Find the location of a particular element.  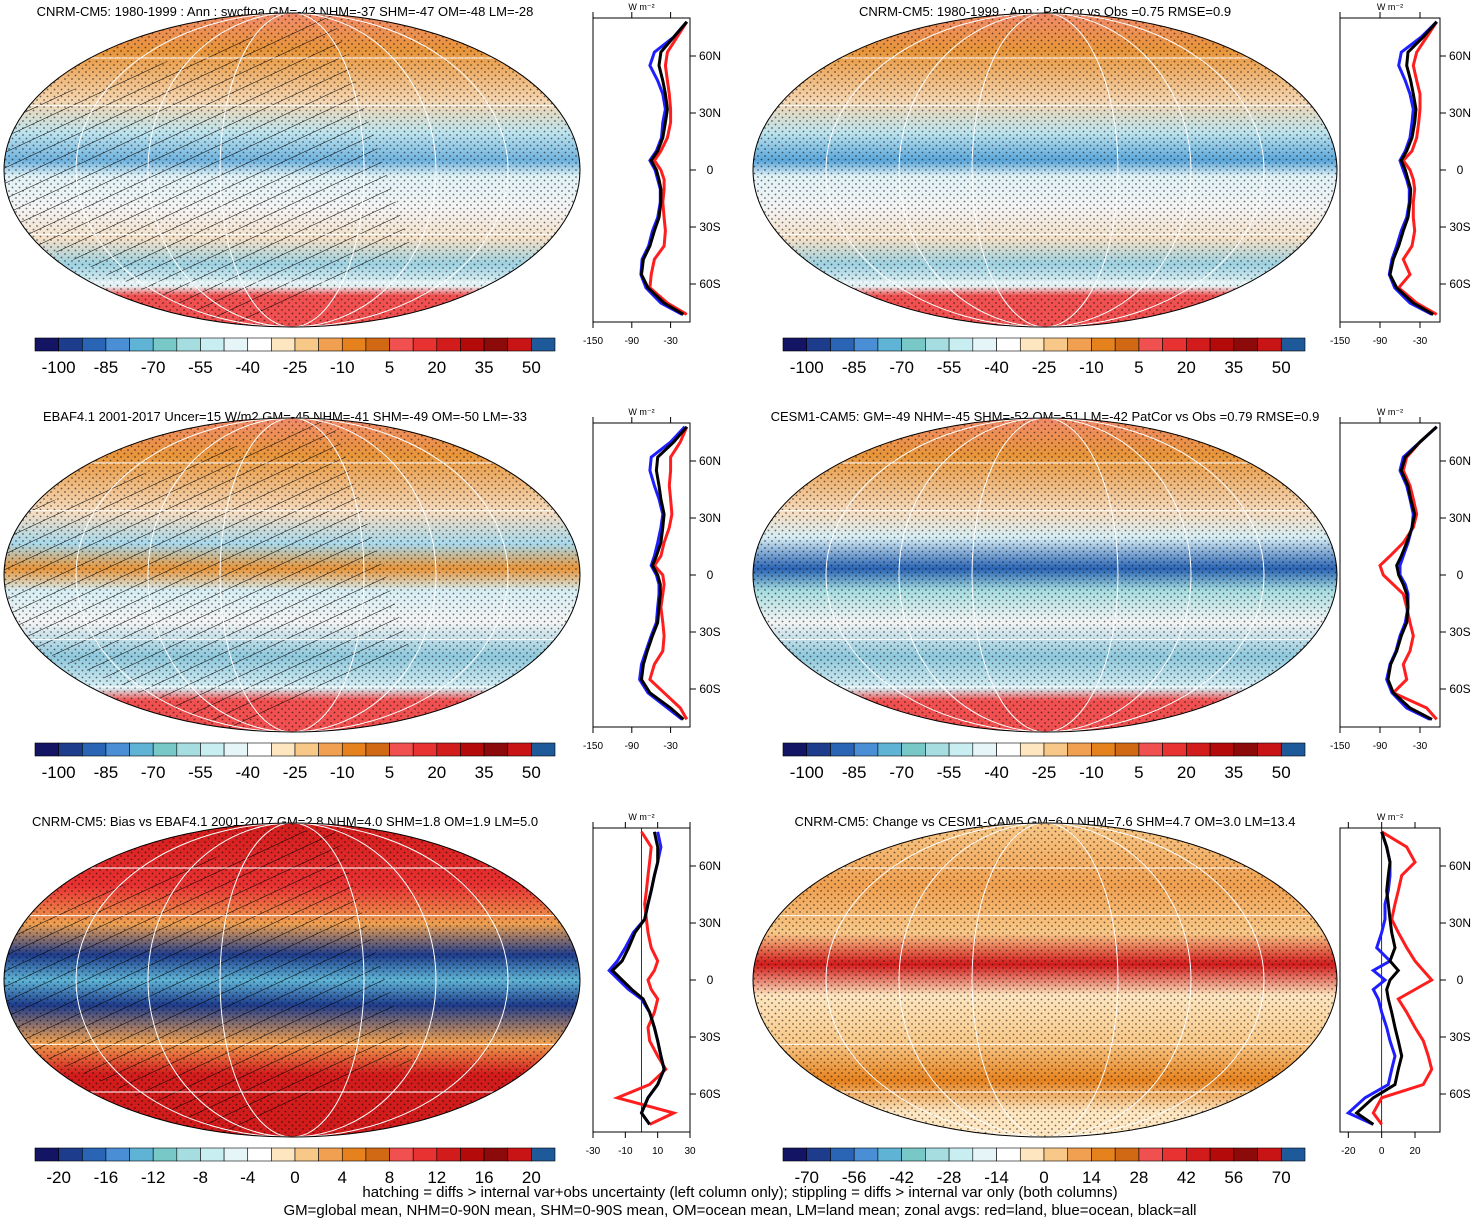

colorbar-label: -25 is located at coordinates (295, 772).